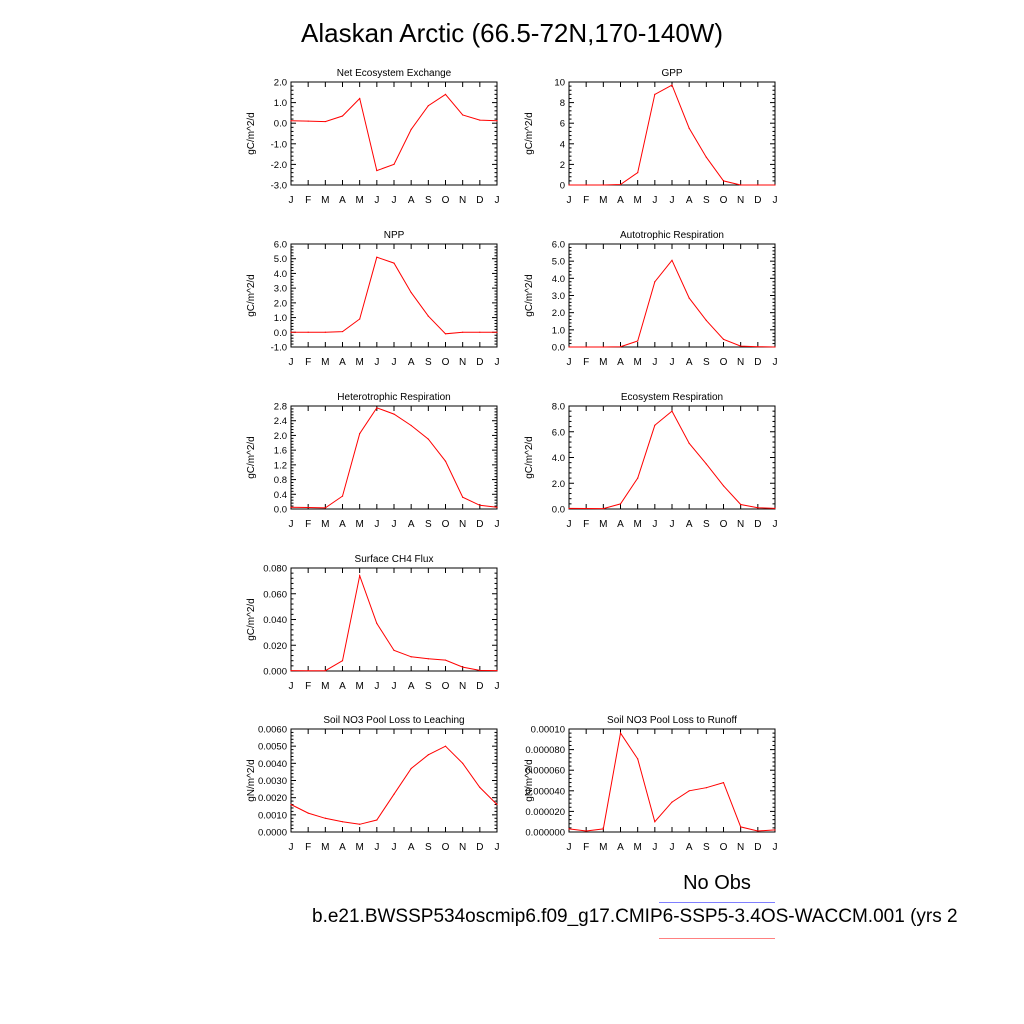  What do you see at coordinates (545, 771) in the screenshot?
I see `y-tick-label: 0.000060` at bounding box center [545, 771].